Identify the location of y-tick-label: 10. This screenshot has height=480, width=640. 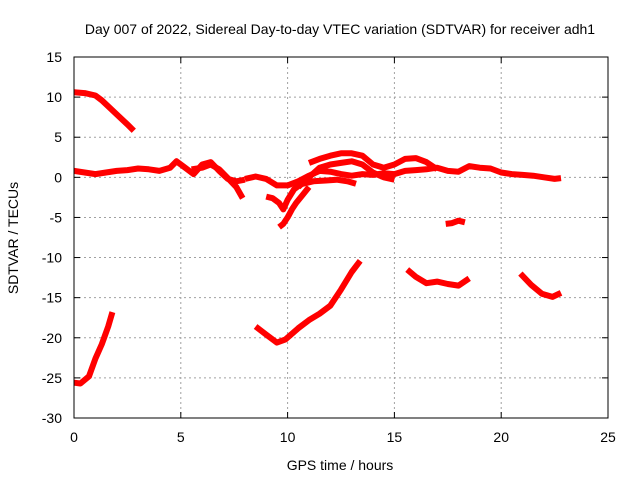
(54, 97).